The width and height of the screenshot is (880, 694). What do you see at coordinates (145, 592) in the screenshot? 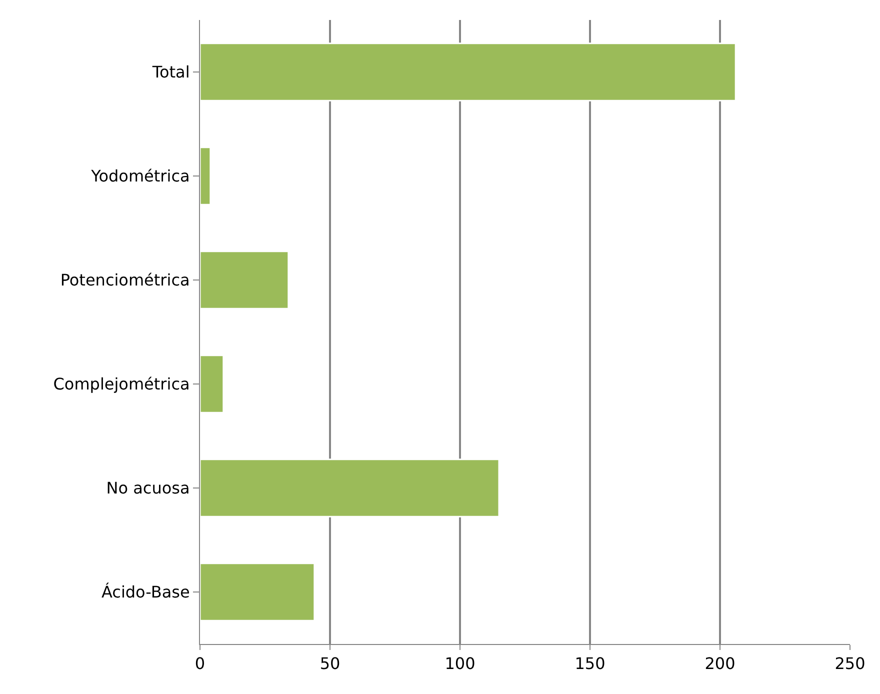
I see `y-tick-label: Ácido-Base` at bounding box center [145, 592].